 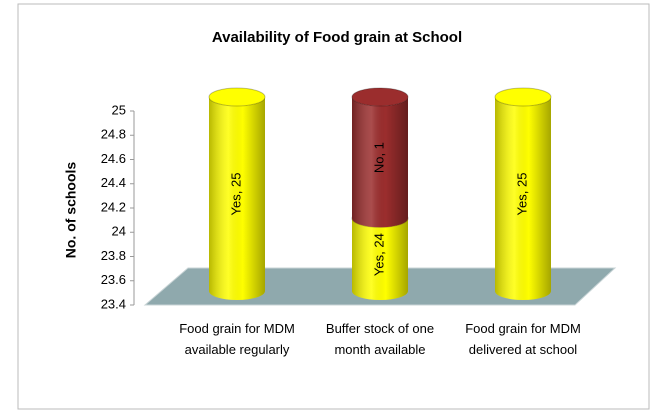 I want to click on chart-title: Availability of Food grain at School, so click(x=337, y=37).